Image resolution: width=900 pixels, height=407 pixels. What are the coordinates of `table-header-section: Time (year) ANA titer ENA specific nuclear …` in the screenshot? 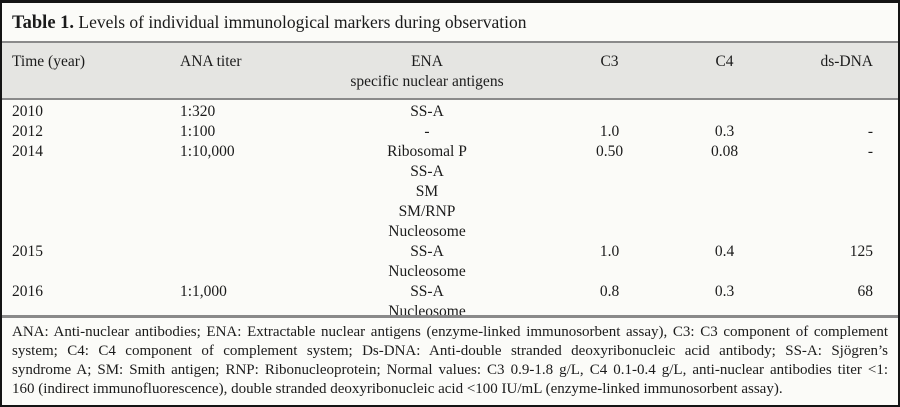 It's located at (450, 70).